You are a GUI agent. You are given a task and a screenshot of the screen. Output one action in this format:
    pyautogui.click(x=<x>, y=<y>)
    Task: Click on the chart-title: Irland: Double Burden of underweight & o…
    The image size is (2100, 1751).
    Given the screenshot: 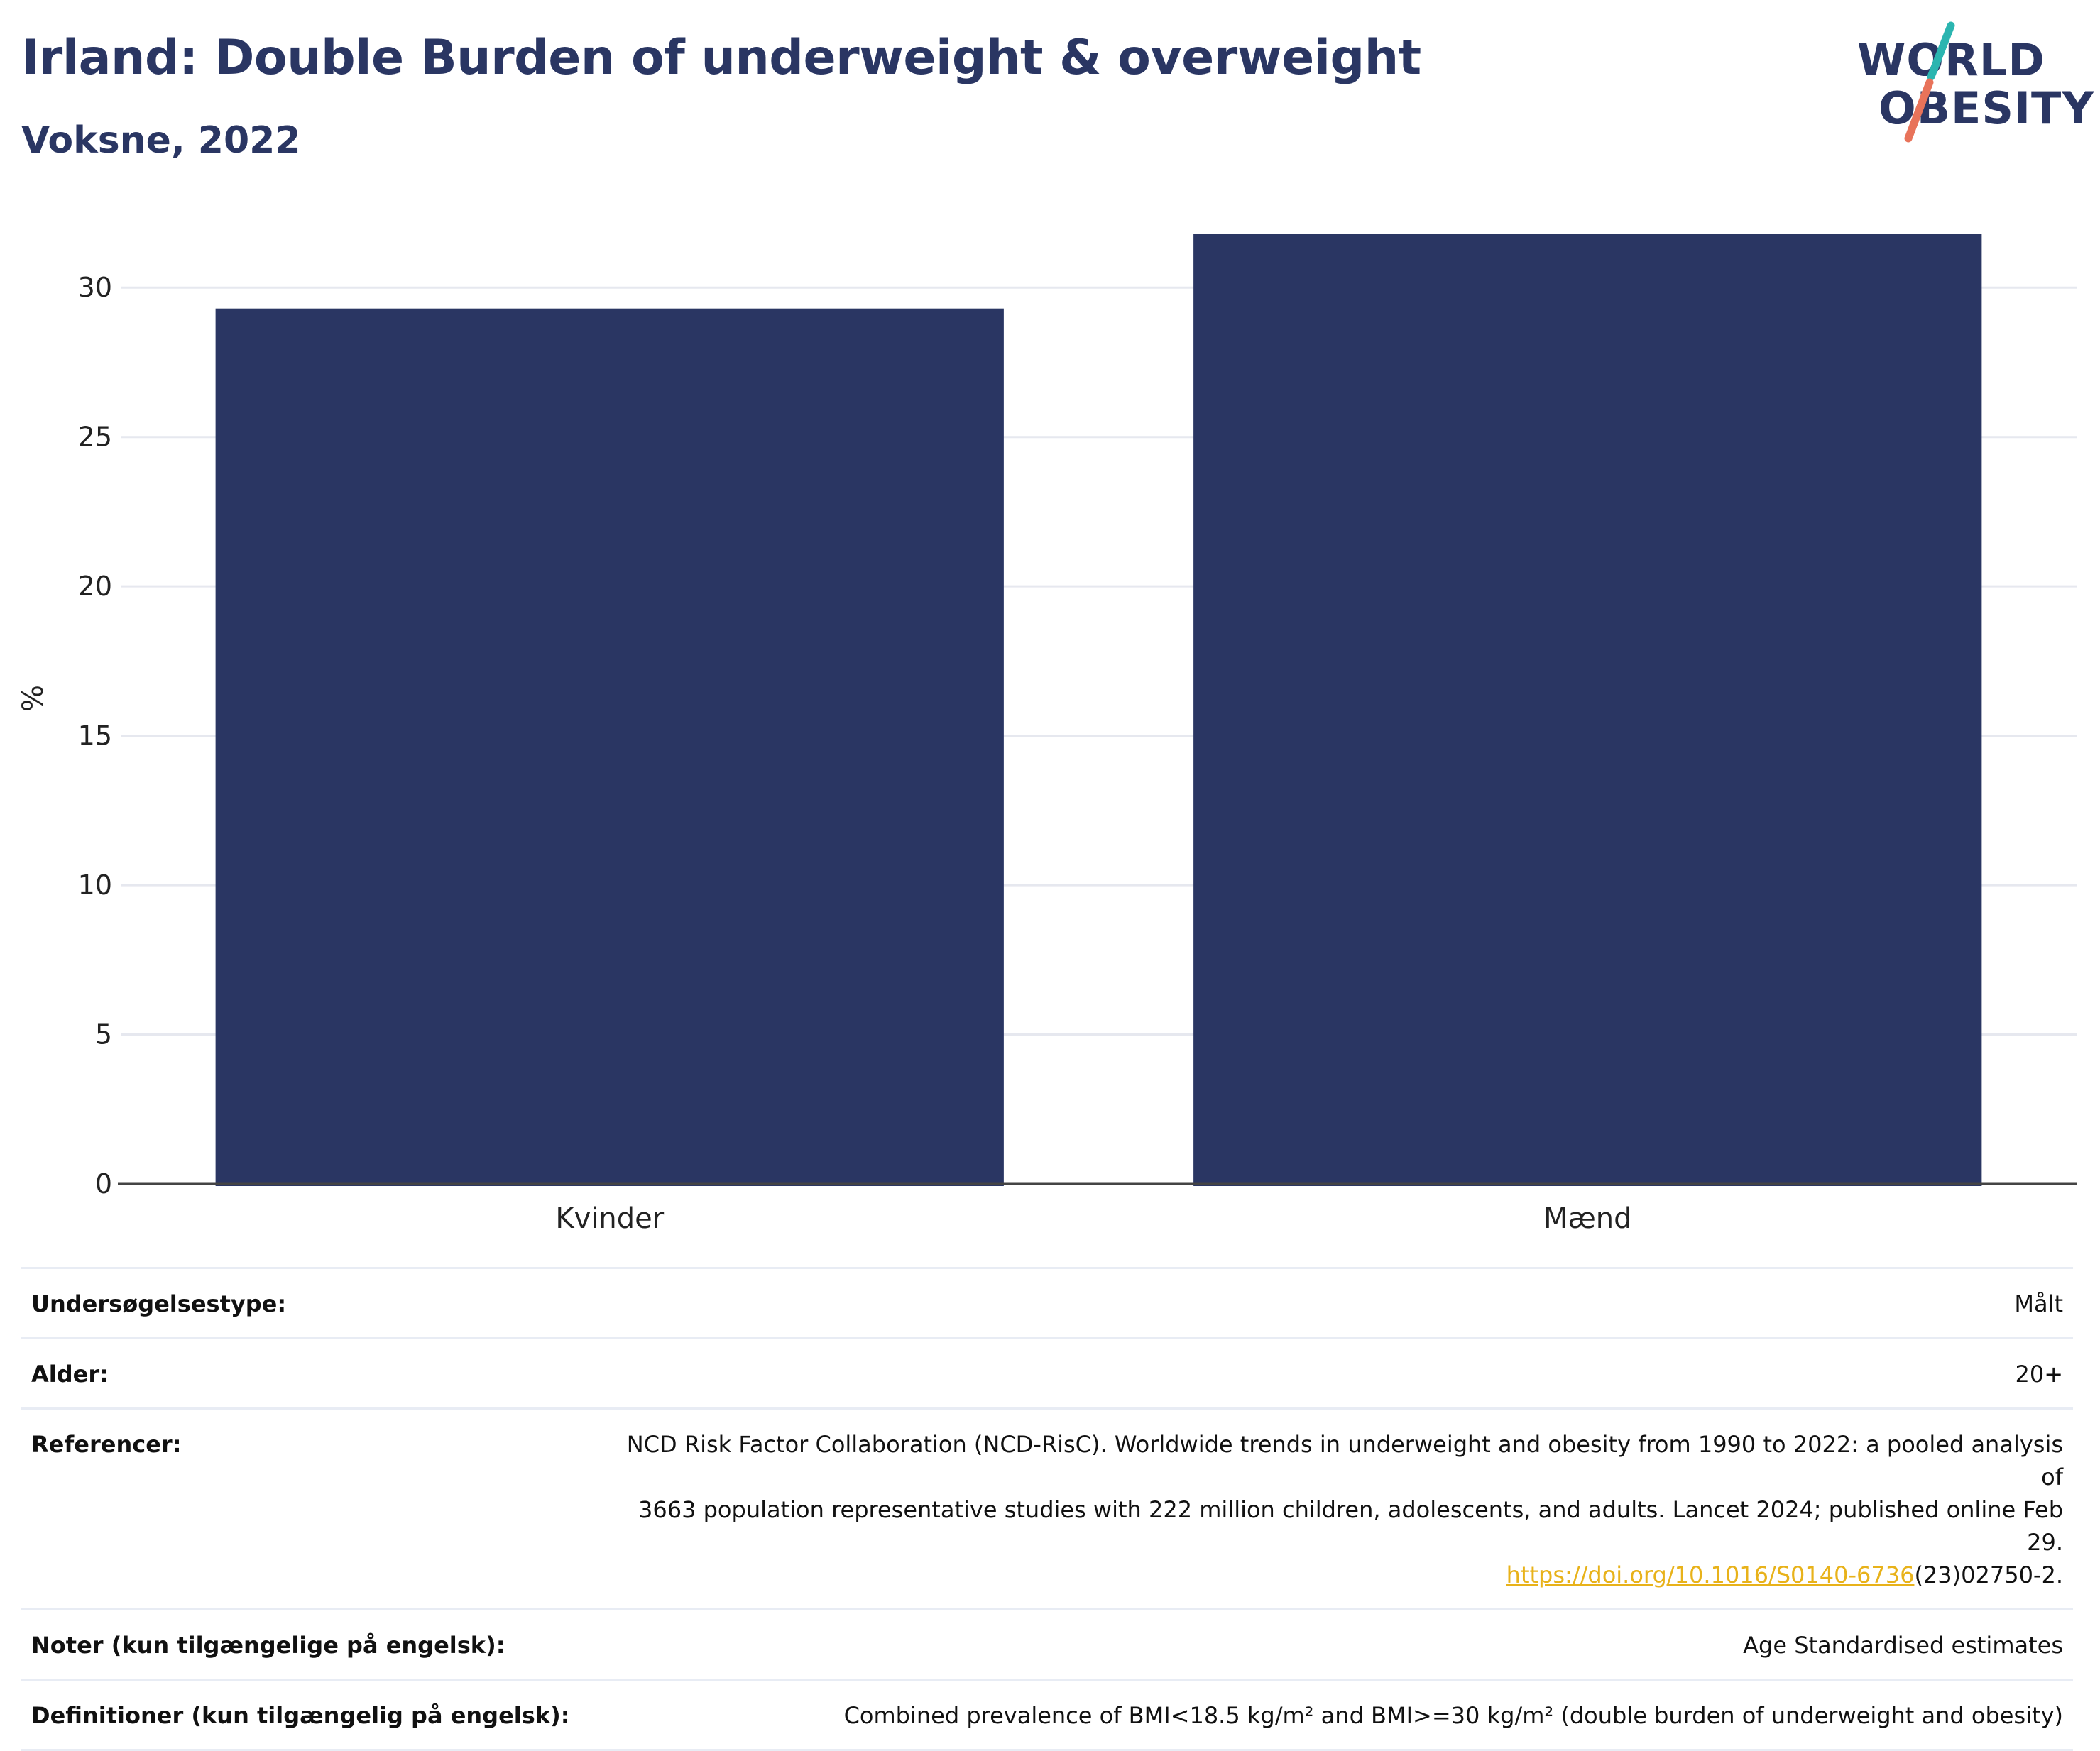 What is the action you would take?
    pyautogui.click(x=721, y=58)
    